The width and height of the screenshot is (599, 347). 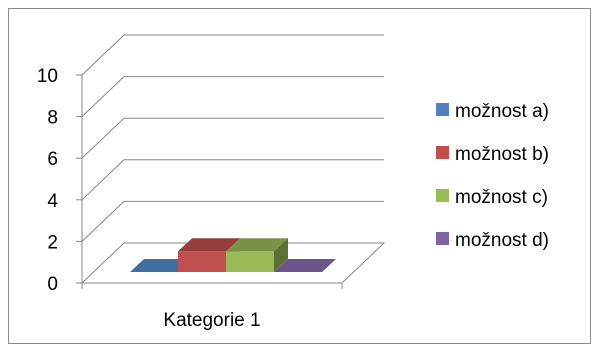 I want to click on legend: možnost a) možnost b) možnost c) možnost d), so click(x=492, y=176).